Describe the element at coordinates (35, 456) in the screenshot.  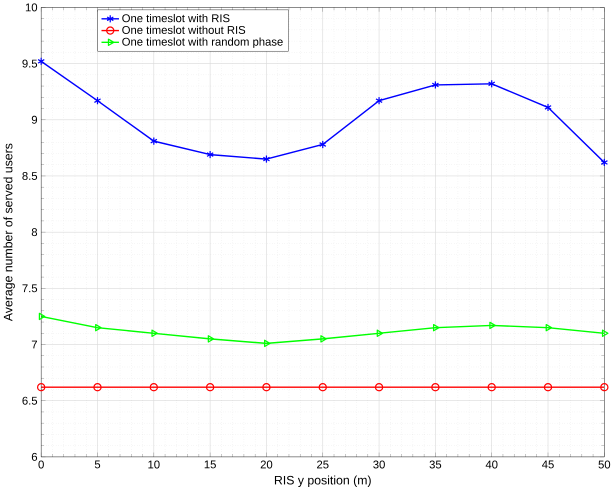
I see `y-tick-label: 6` at that location.